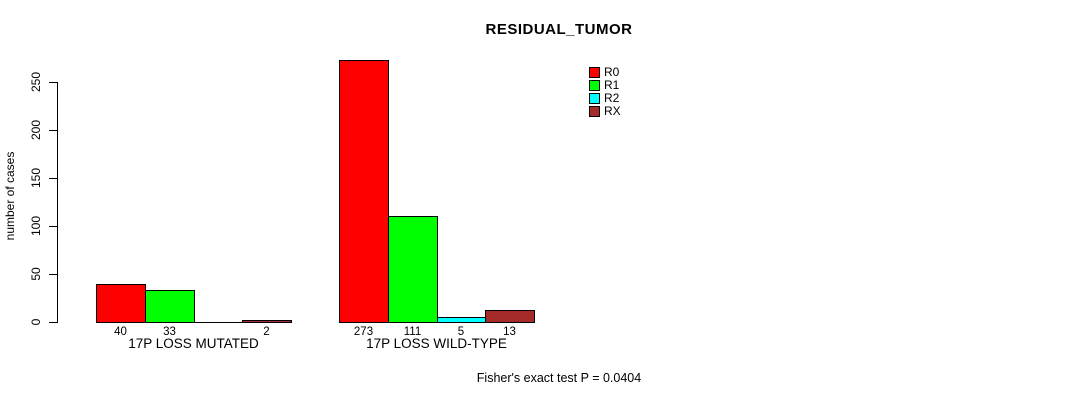 The height and width of the screenshot is (400, 1090). What do you see at coordinates (120, 332) in the screenshot?
I see `bar-value-label: 40` at bounding box center [120, 332].